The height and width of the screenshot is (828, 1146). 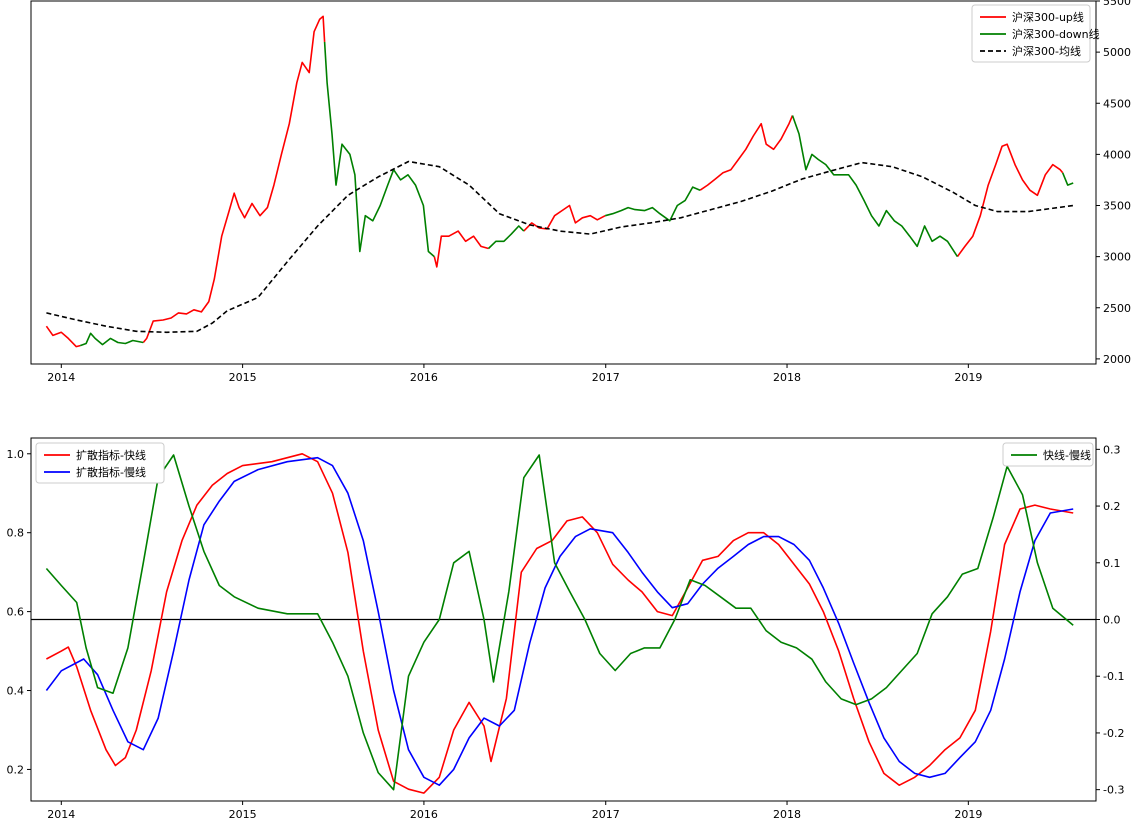 What do you see at coordinates (16, 769) in the screenshot?
I see `y-left-tick-label: 0.2` at bounding box center [16, 769].